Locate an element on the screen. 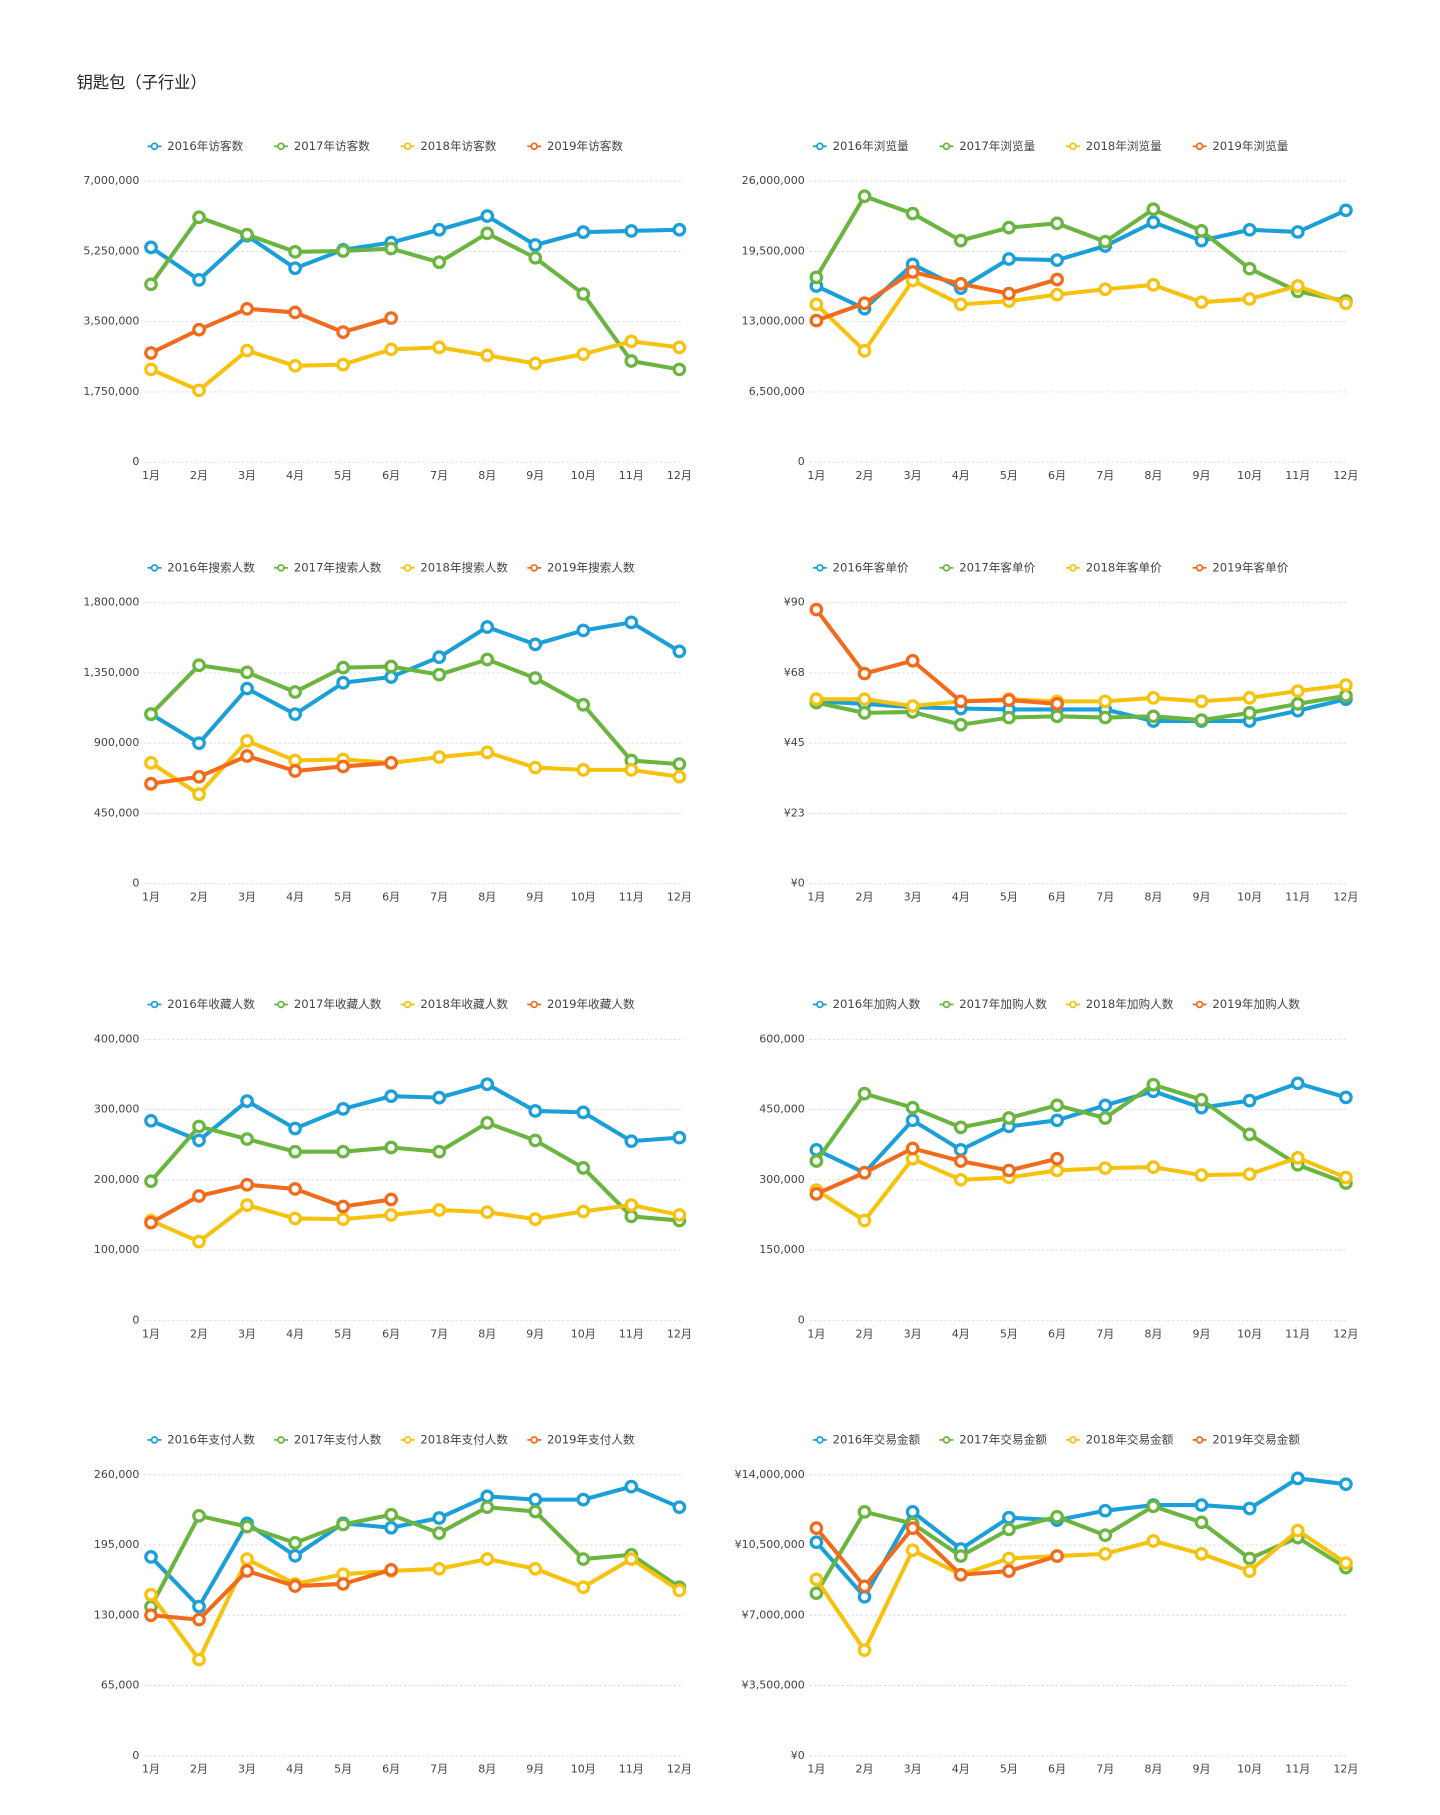 Image resolution: width=1440 pixels, height=1815 pixels. y-tick-label: 600,000 is located at coordinates (782, 1038).